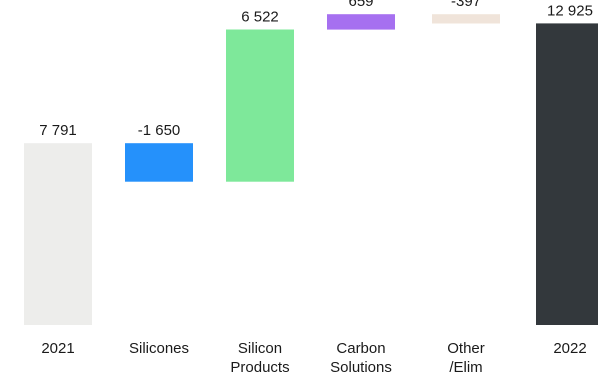  I want to click on category-label-5: 2022, so click(569, 348).